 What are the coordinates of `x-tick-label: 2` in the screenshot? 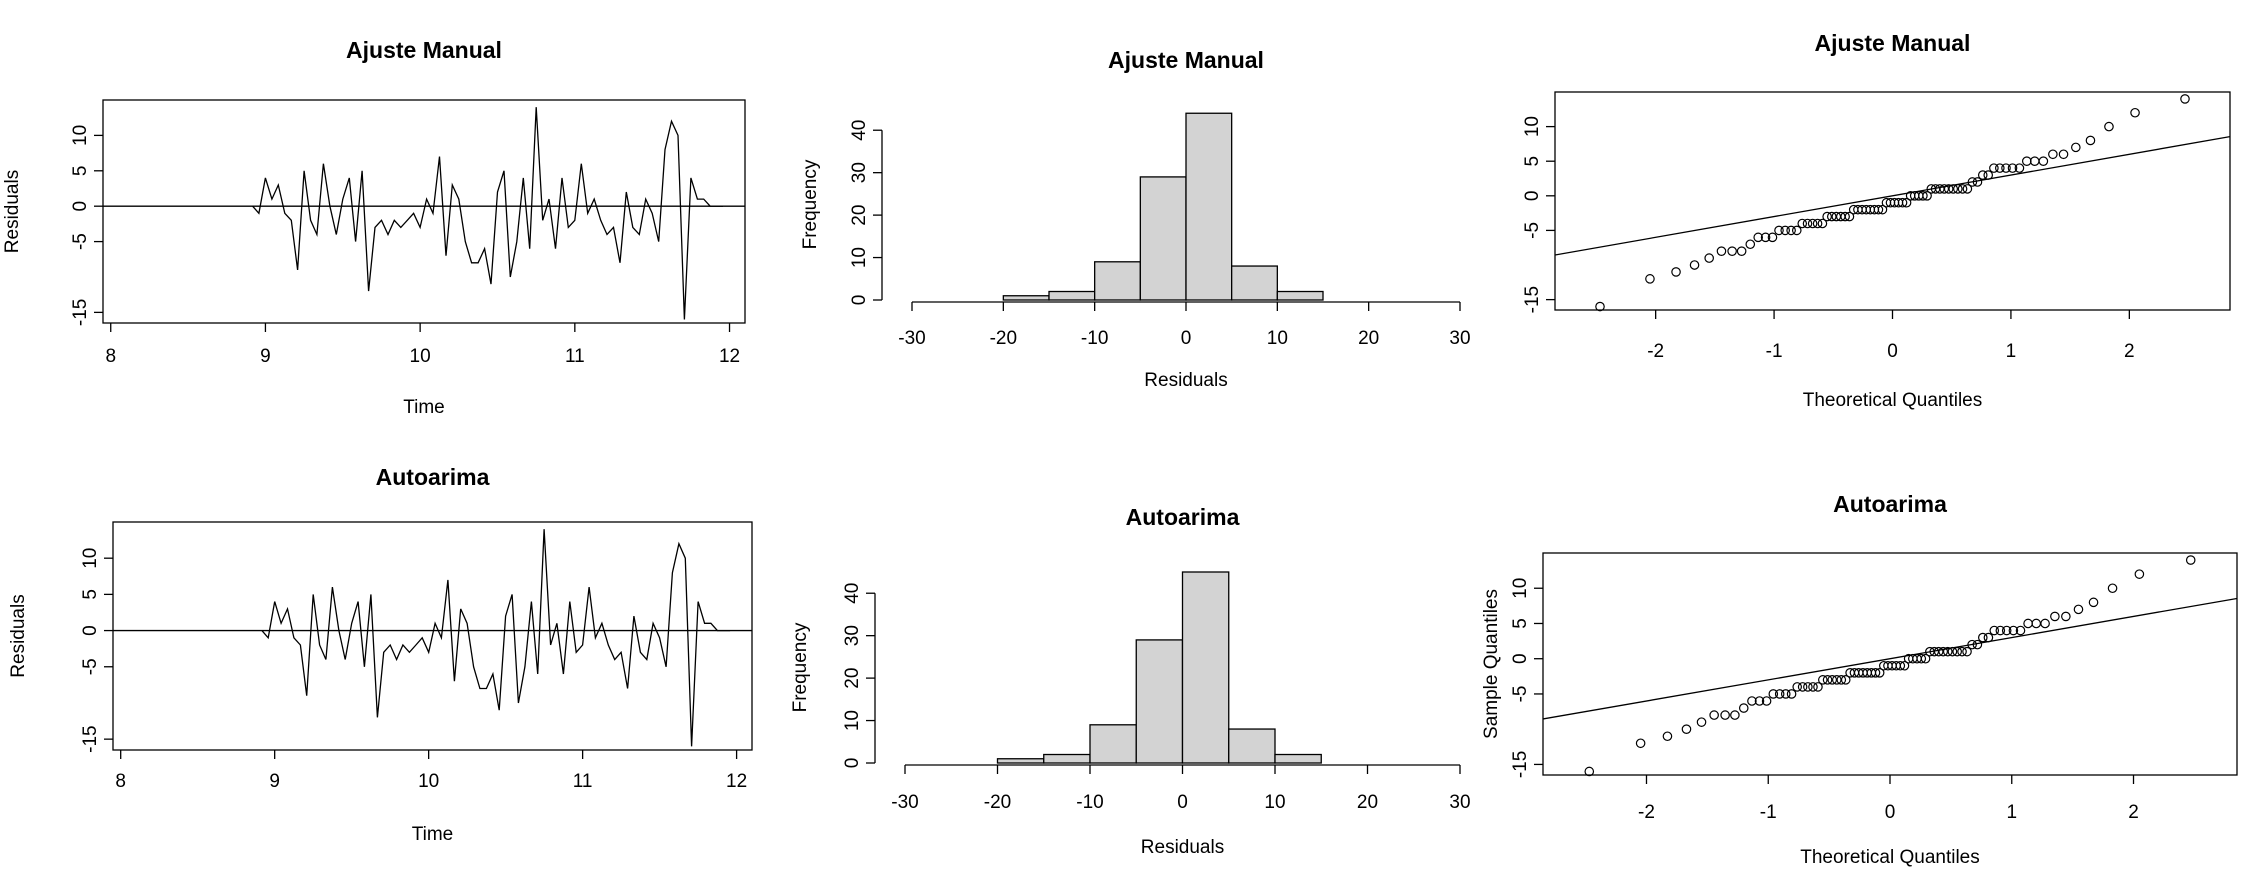 It's located at (2133, 812).